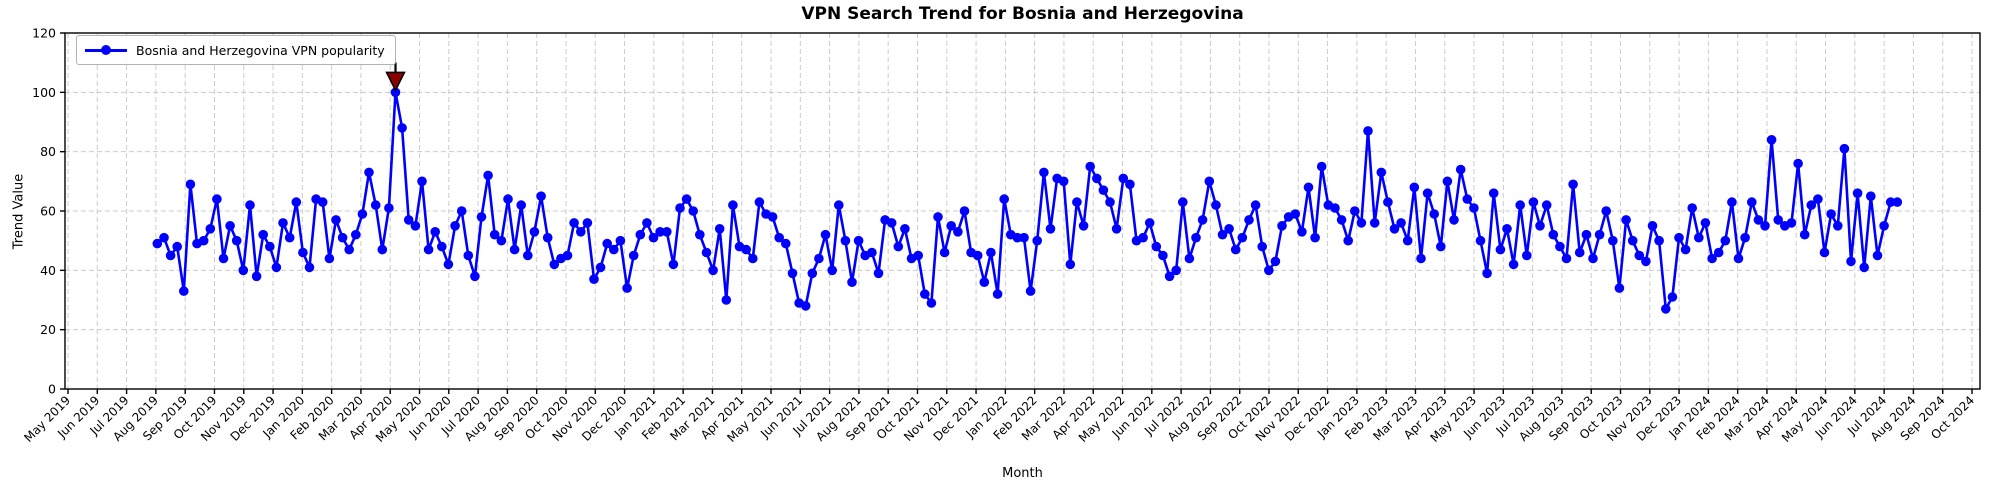  Describe the element at coordinates (395, 82) in the screenshot. I see `peak-annotation-triangle-icon` at that location.